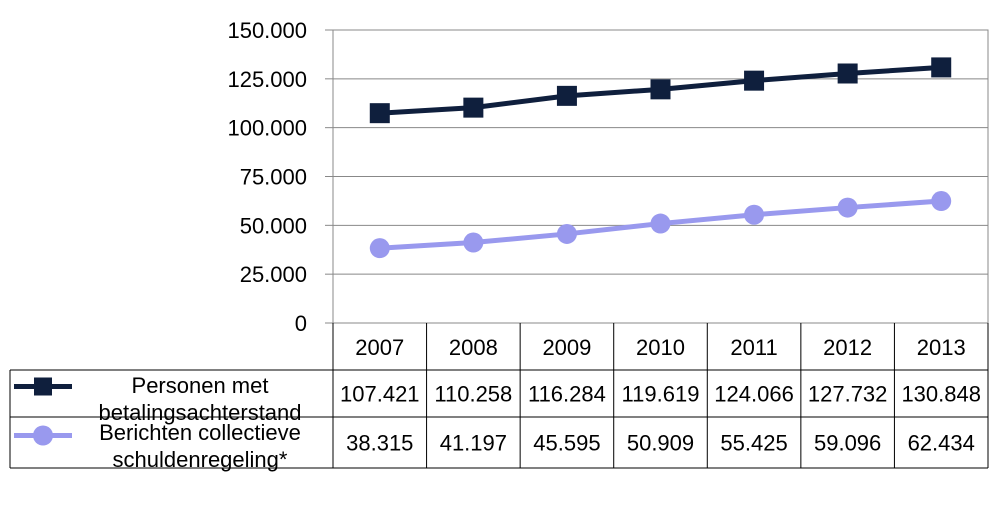 This screenshot has width=992, height=523. What do you see at coordinates (379, 443) in the screenshot?
I see `table-value-cell: 38.315` at bounding box center [379, 443].